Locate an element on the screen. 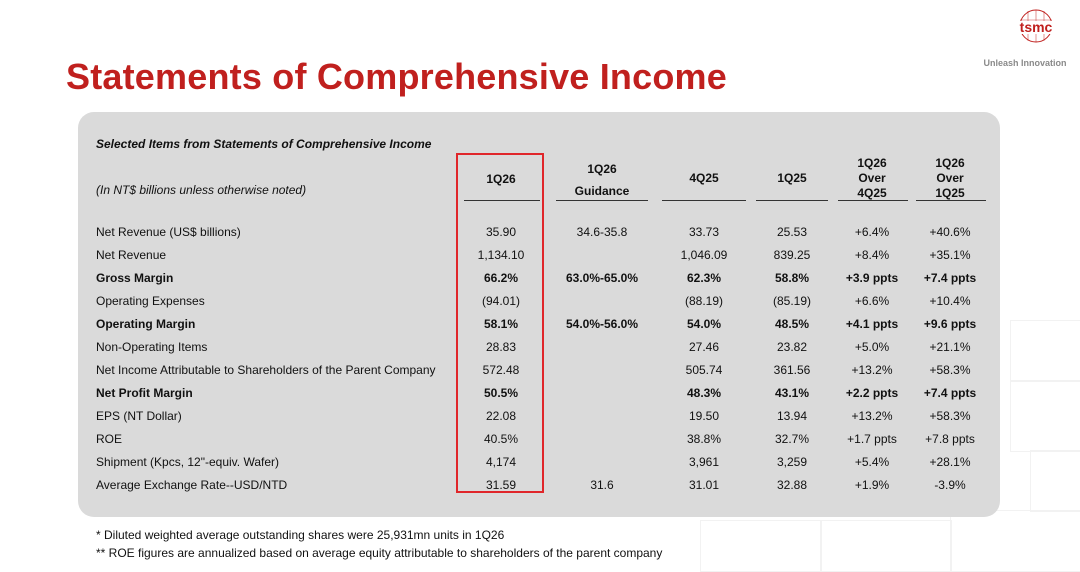 The image size is (1080, 572). table-cell: +21.1% is located at coordinates (950, 347).